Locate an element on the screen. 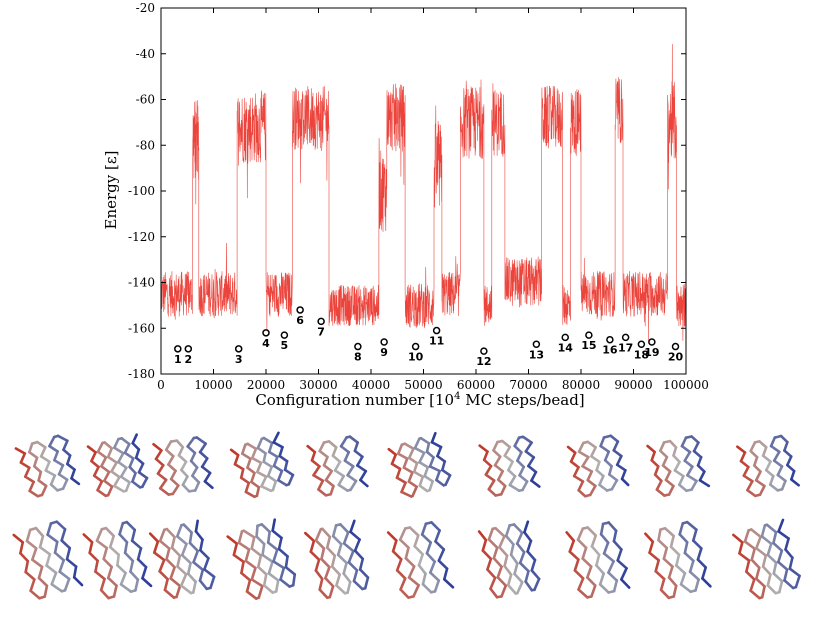 This screenshot has height=623, width=830. marked-point-label: 1 is located at coordinates (178, 359).